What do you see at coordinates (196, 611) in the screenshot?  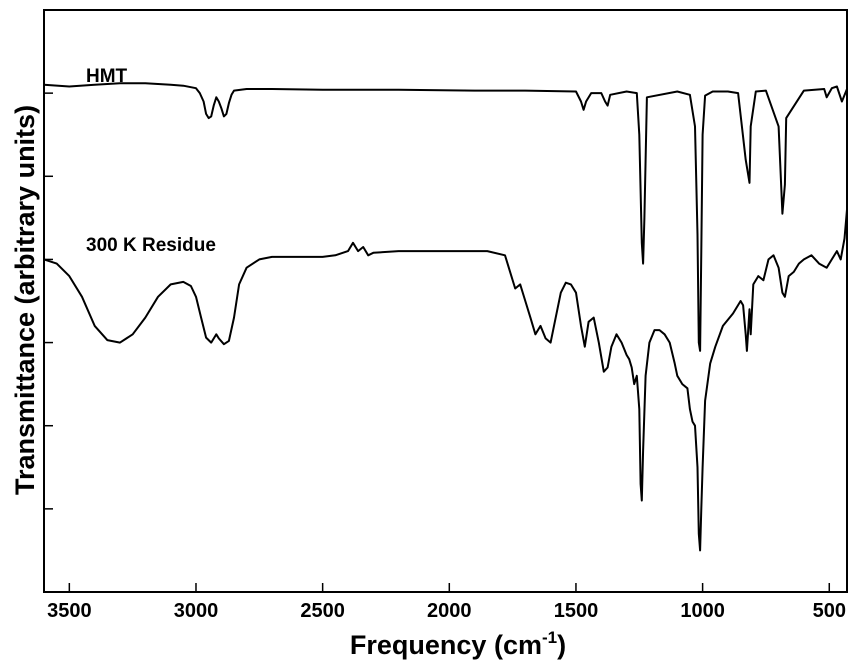 I see `x-tick-label: 3000` at bounding box center [196, 611].